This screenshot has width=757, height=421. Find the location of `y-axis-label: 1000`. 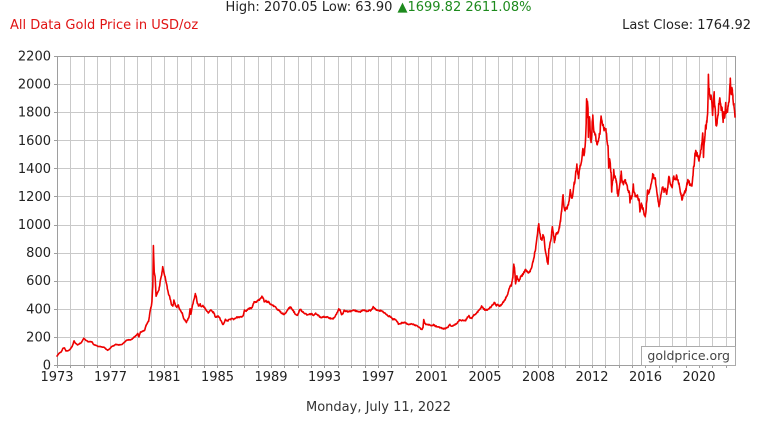

y-axis-label: 1000 is located at coordinates (34, 225).